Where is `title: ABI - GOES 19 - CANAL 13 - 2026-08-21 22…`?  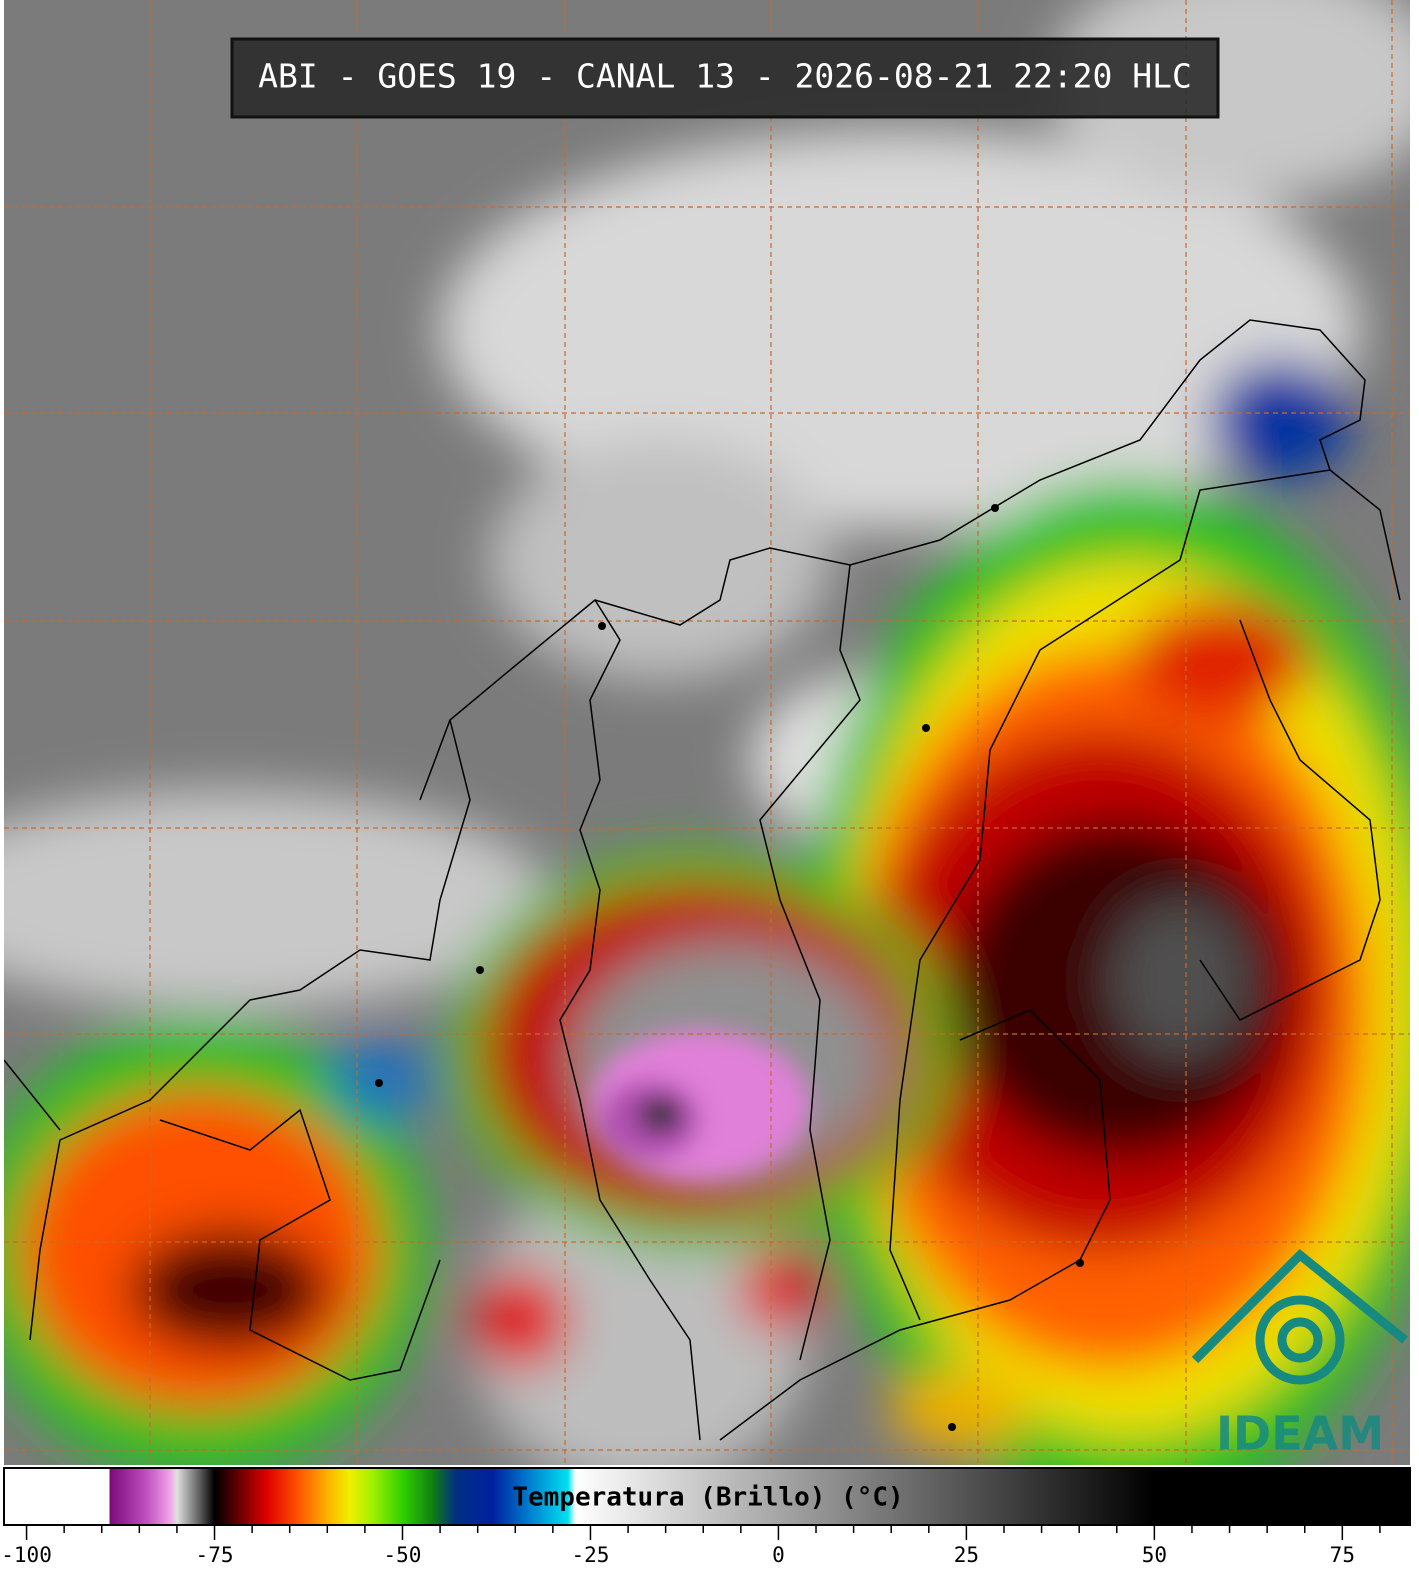 title: ABI - GOES 19 - CANAL 13 - 2026-08-21 22… is located at coordinates (725, 76).